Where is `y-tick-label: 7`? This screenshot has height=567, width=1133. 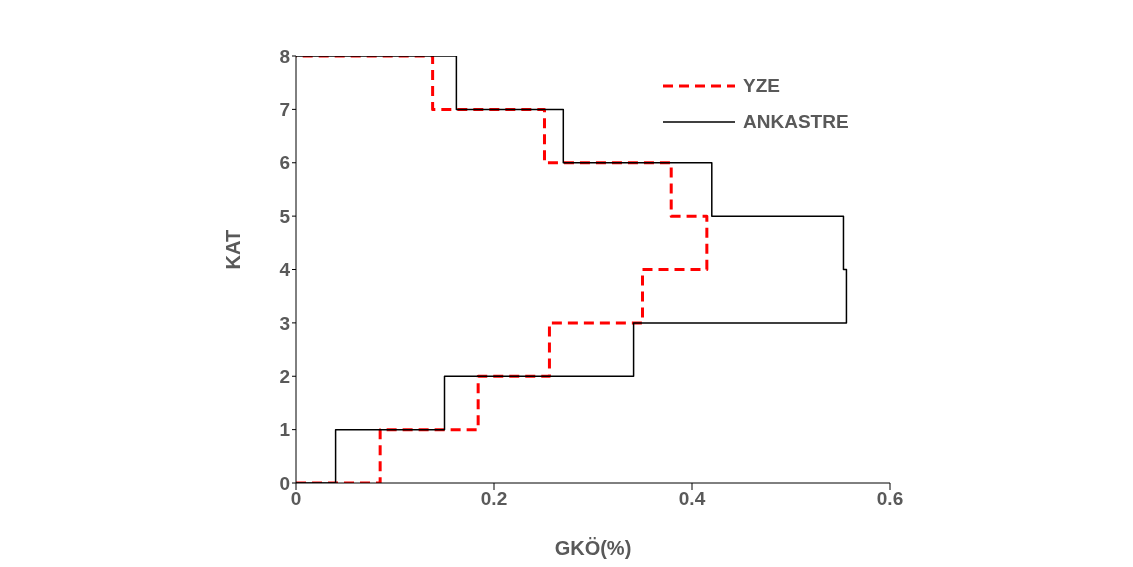 y-tick-label: 7 is located at coordinates (284, 110).